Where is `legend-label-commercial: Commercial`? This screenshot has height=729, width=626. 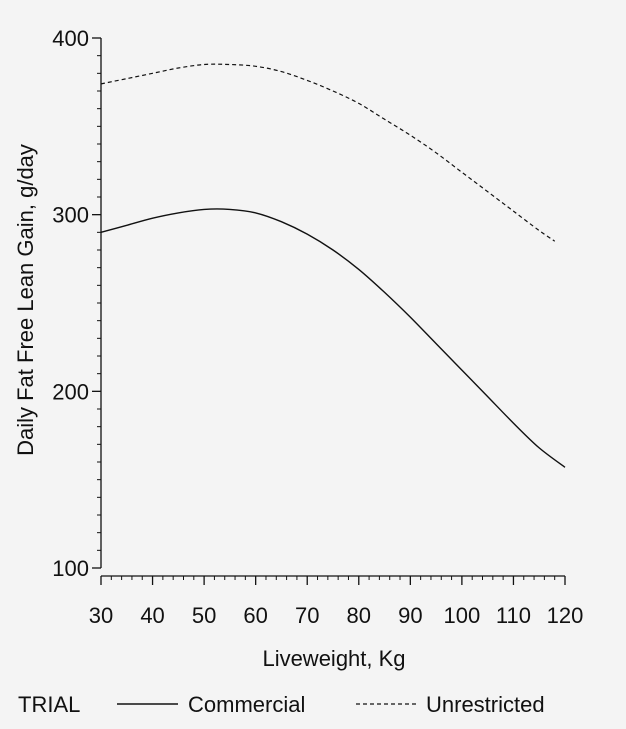
legend-label-commercial: Commercial is located at coordinates (246, 704).